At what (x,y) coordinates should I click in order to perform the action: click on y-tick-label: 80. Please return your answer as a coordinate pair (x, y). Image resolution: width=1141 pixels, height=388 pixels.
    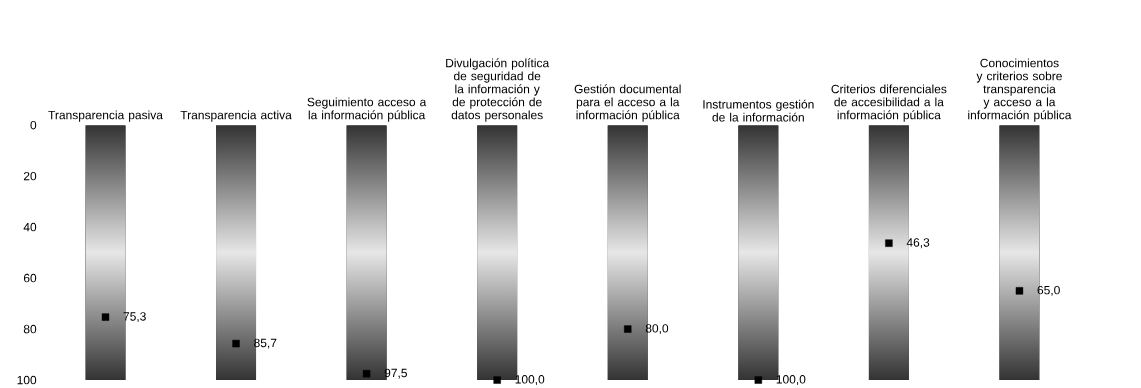
    Looking at the image, I should click on (30, 329).